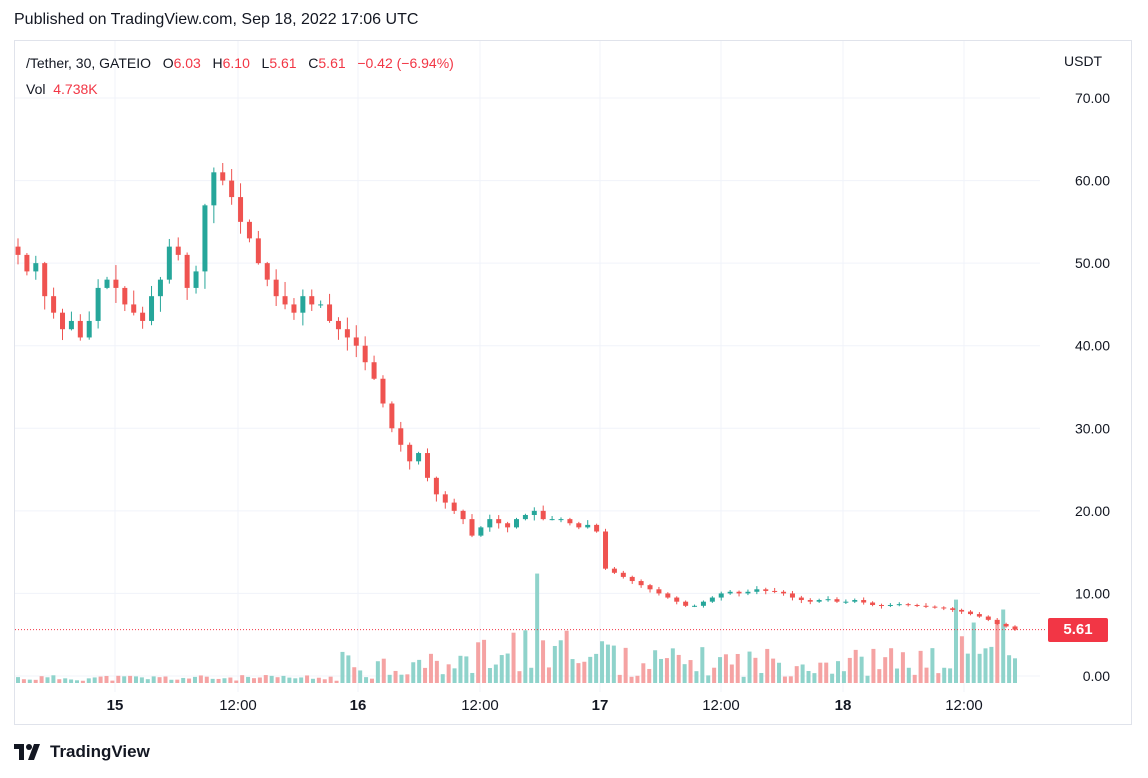 This screenshot has height=778, width=1148. I want to click on y-tick-label: 0.00, so click(1096, 676).